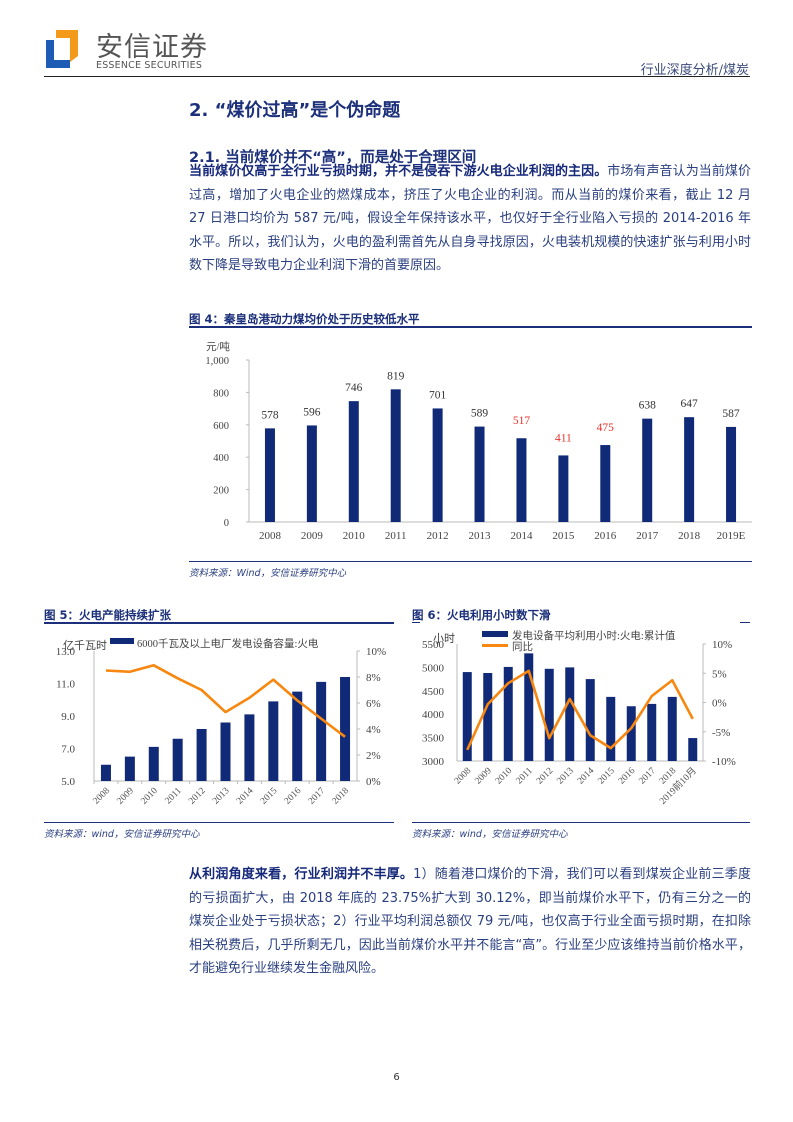 This screenshot has width=793, height=1122. I want to click on y-tick-label: 200, so click(221, 491).